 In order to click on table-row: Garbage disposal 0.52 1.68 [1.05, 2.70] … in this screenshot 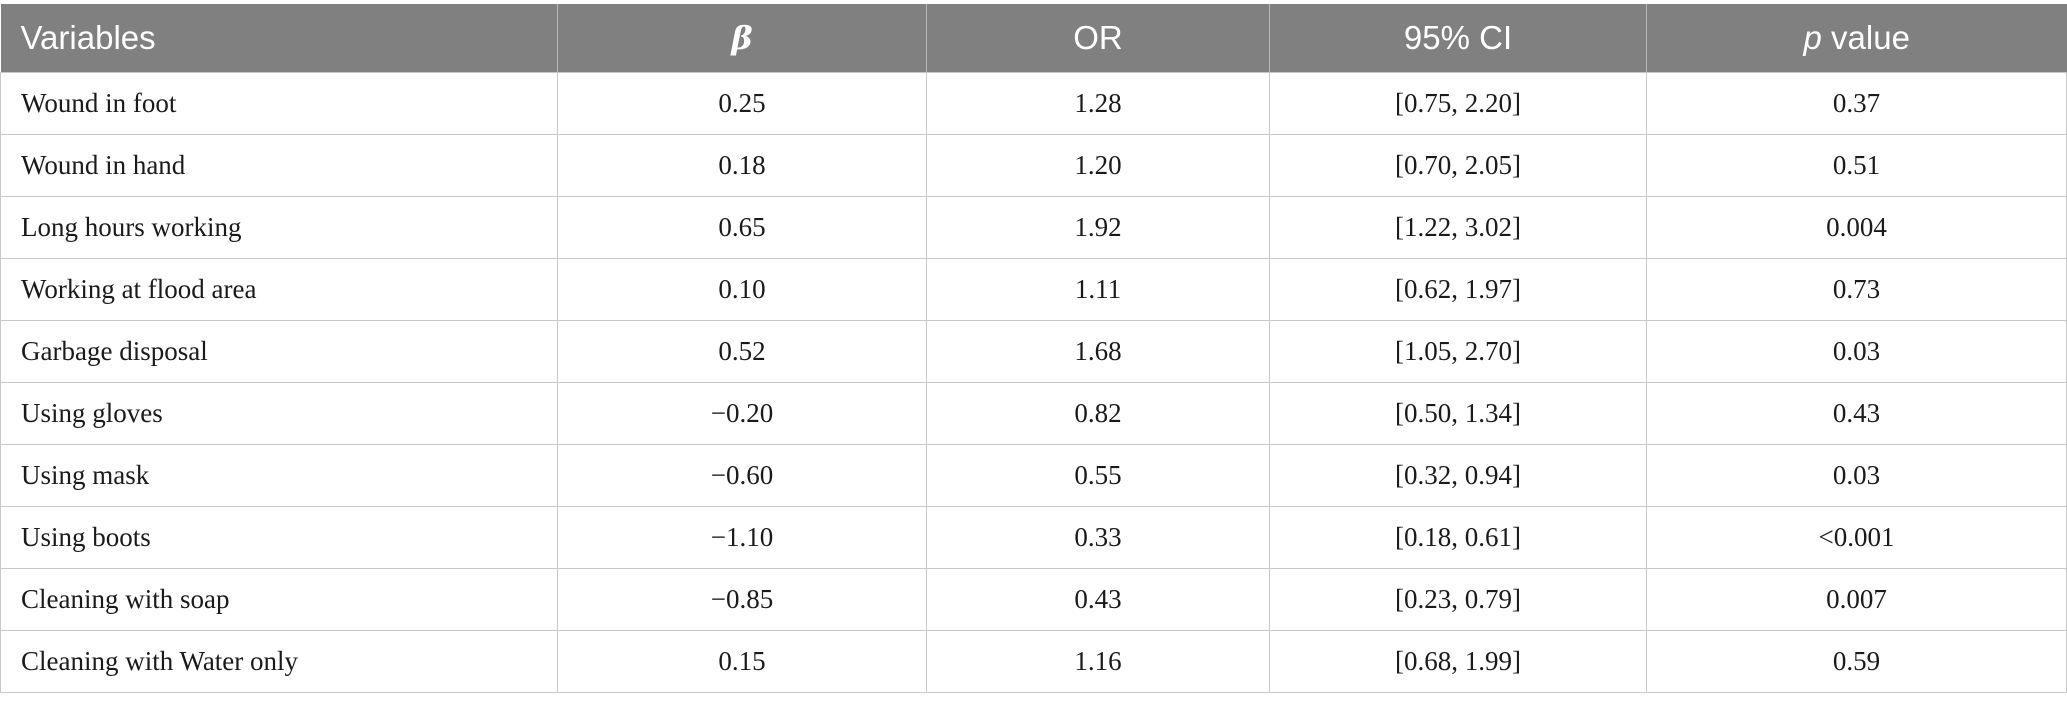, I will do `click(1033, 351)`.